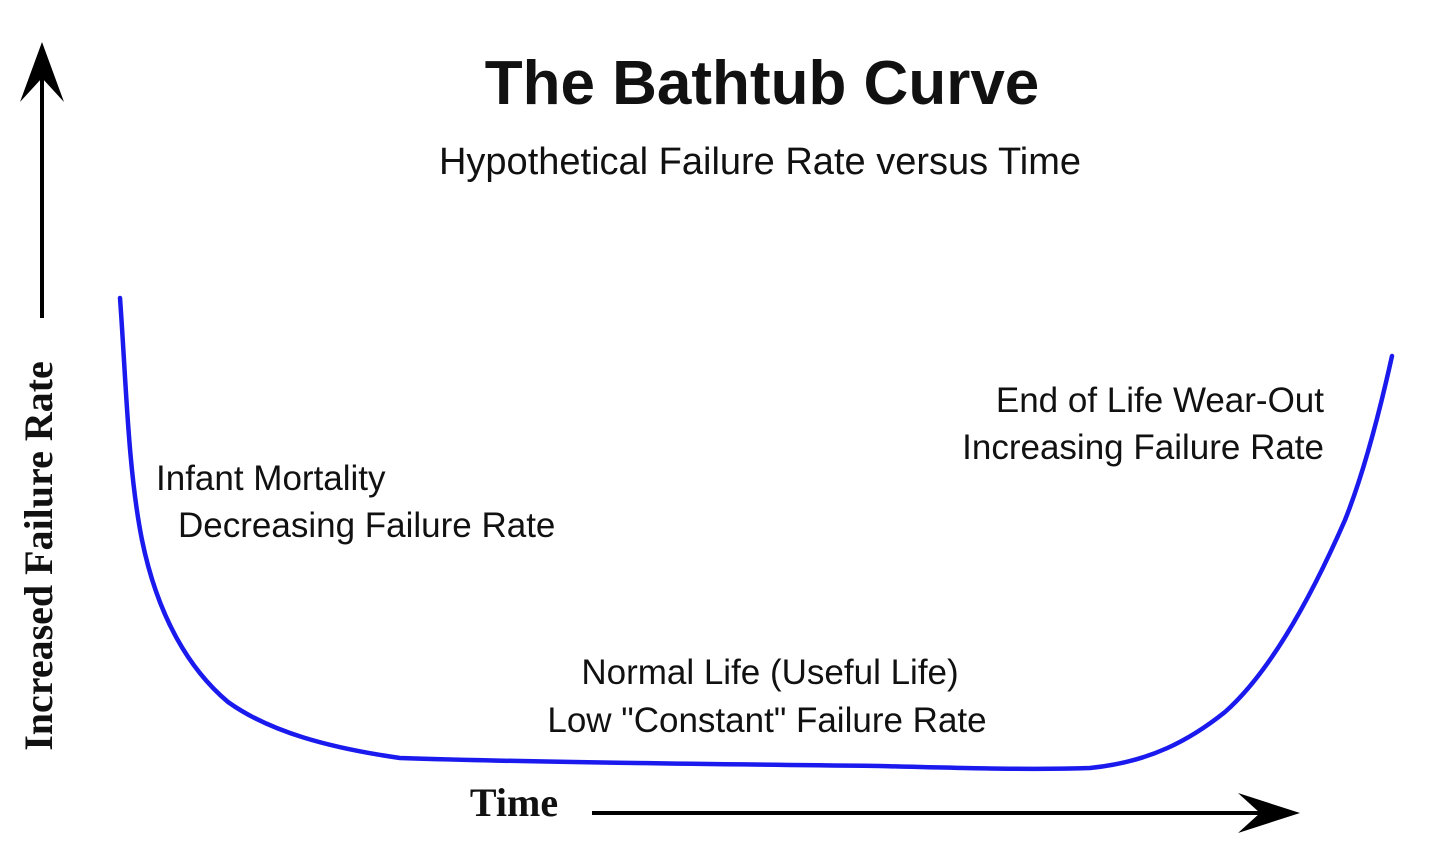 This screenshot has height=861, width=1440. Describe the element at coordinates (38, 556) in the screenshot. I see `y-axis-label: Increased Failure Rate` at that location.